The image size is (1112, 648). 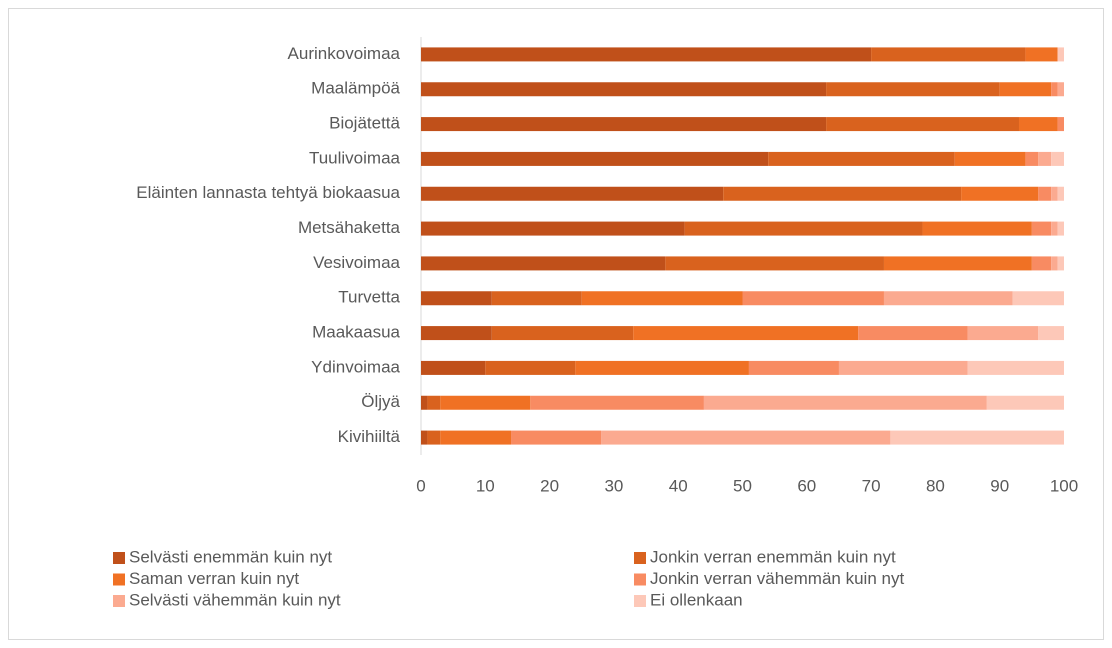 I want to click on legend-label: Saman verran kuin nyt, so click(x=214, y=578).